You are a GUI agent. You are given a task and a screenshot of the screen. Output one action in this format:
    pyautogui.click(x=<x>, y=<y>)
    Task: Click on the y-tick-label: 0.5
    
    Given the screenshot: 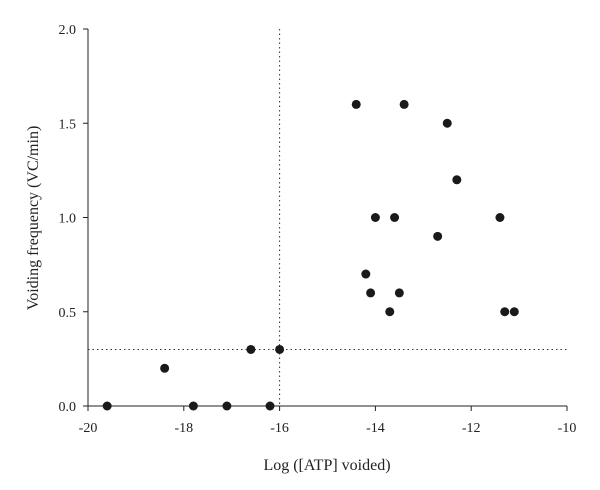 What is the action you would take?
    pyautogui.click(x=68, y=313)
    